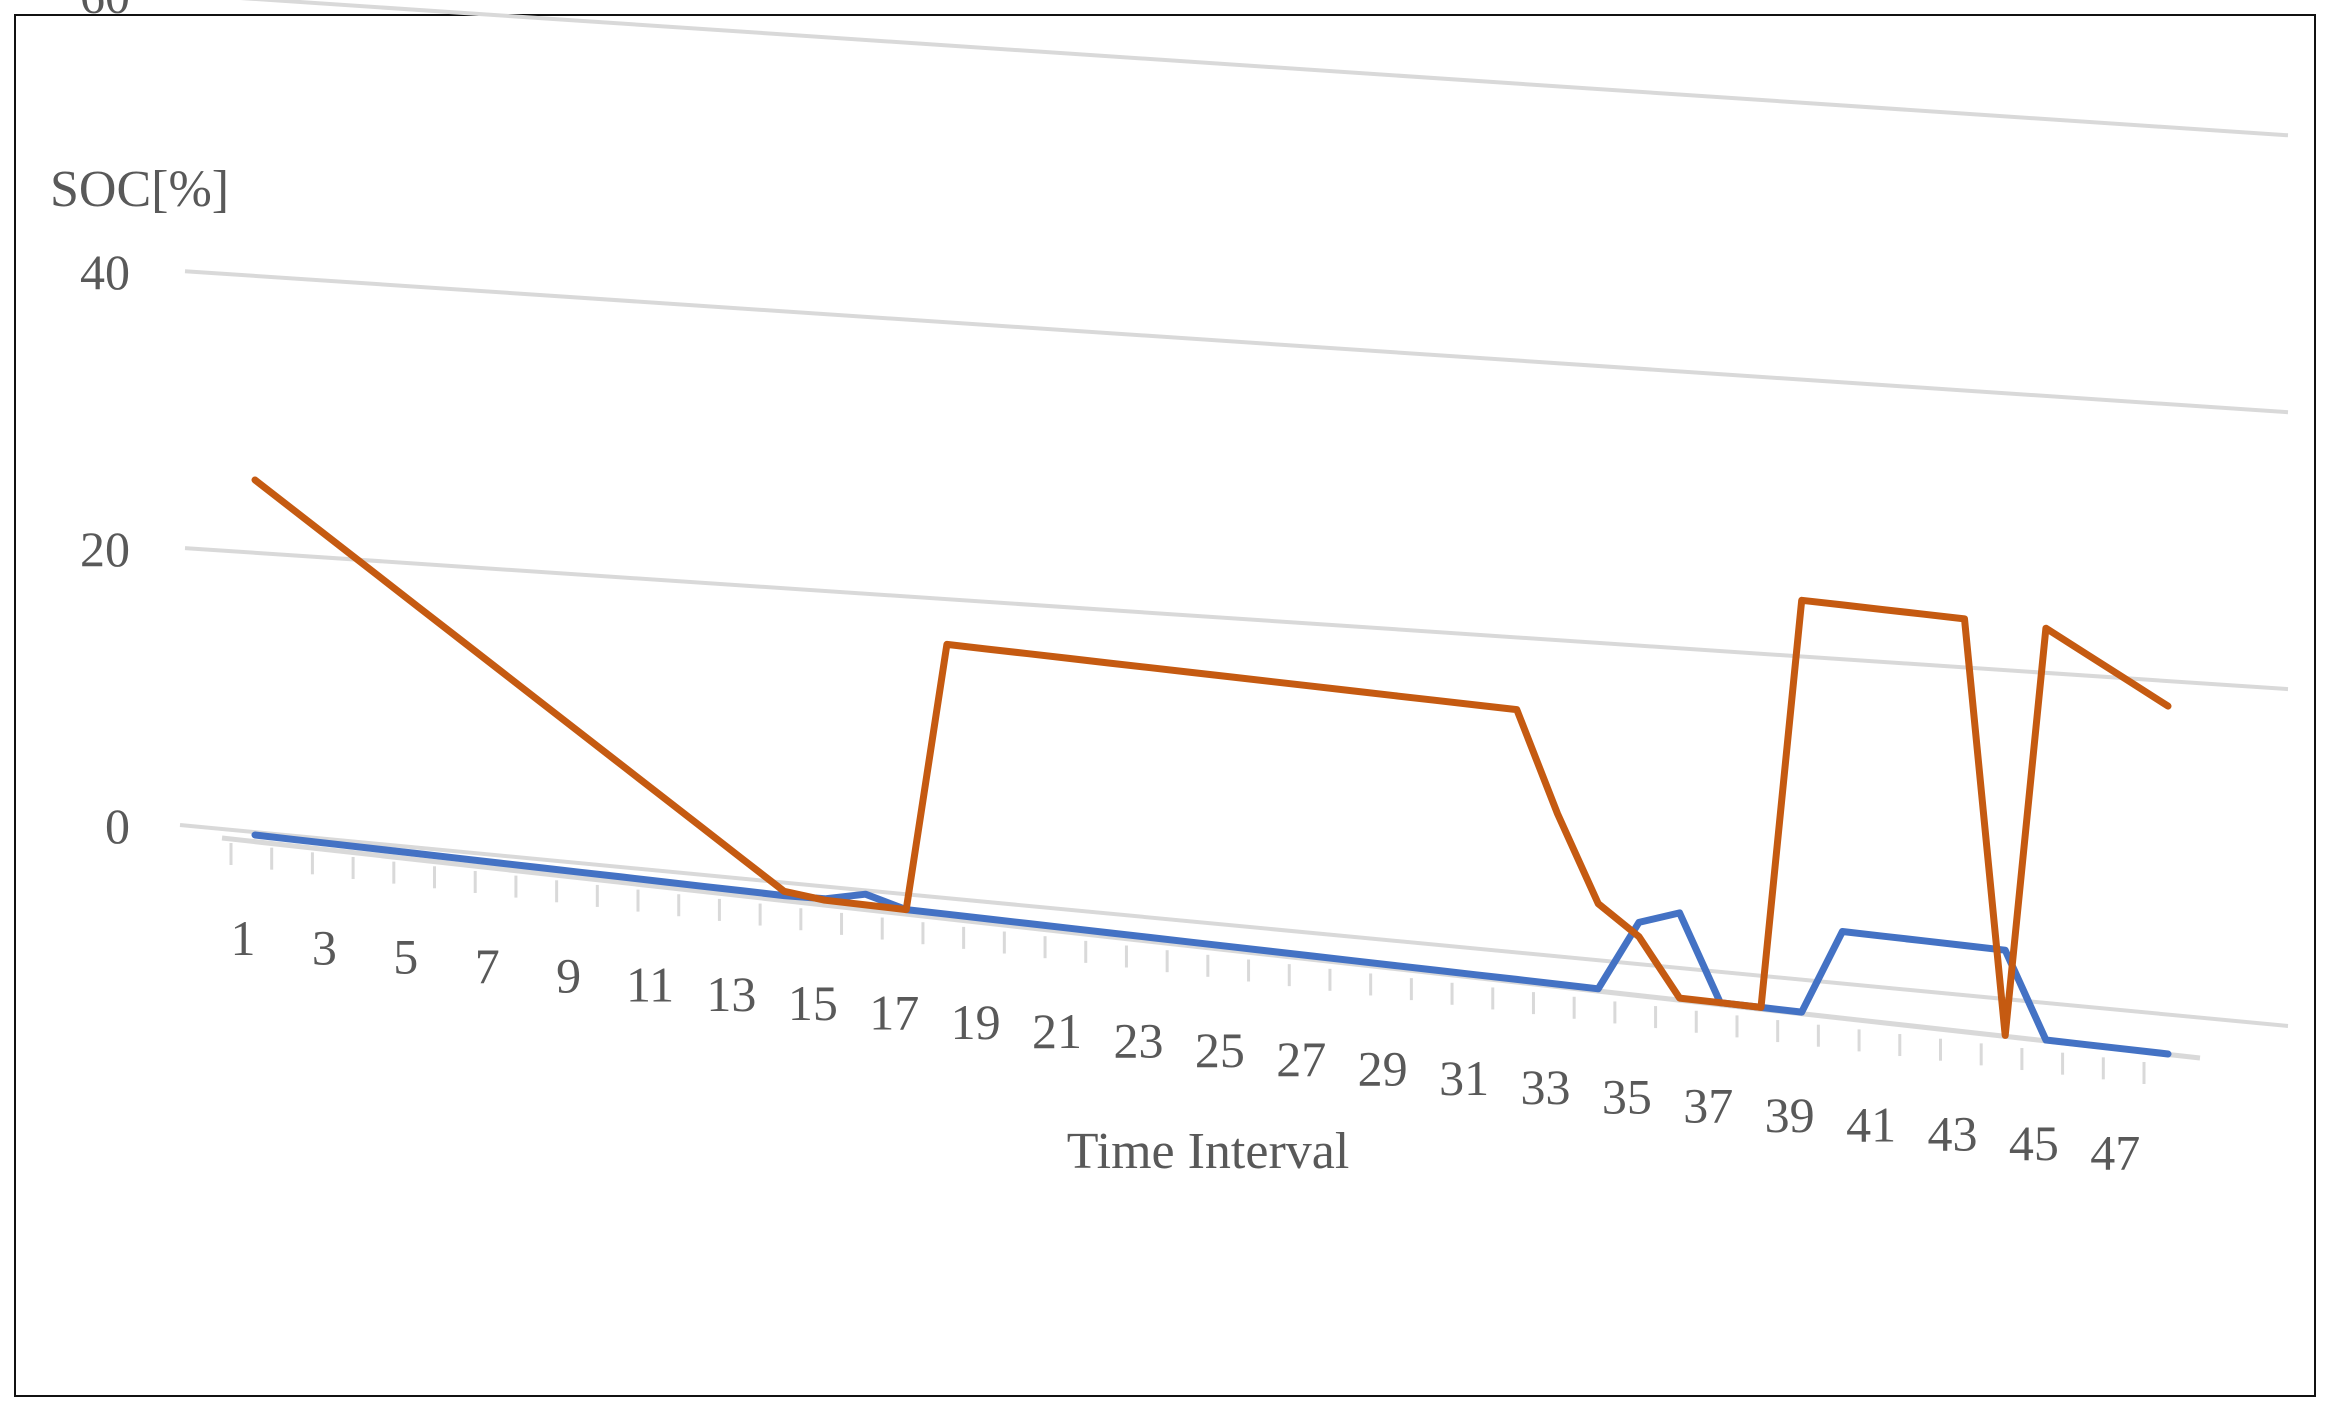 This screenshot has height=1413, width=2334. What do you see at coordinates (2115, 1152) in the screenshot?
I see `x-tick-47: 47` at bounding box center [2115, 1152].